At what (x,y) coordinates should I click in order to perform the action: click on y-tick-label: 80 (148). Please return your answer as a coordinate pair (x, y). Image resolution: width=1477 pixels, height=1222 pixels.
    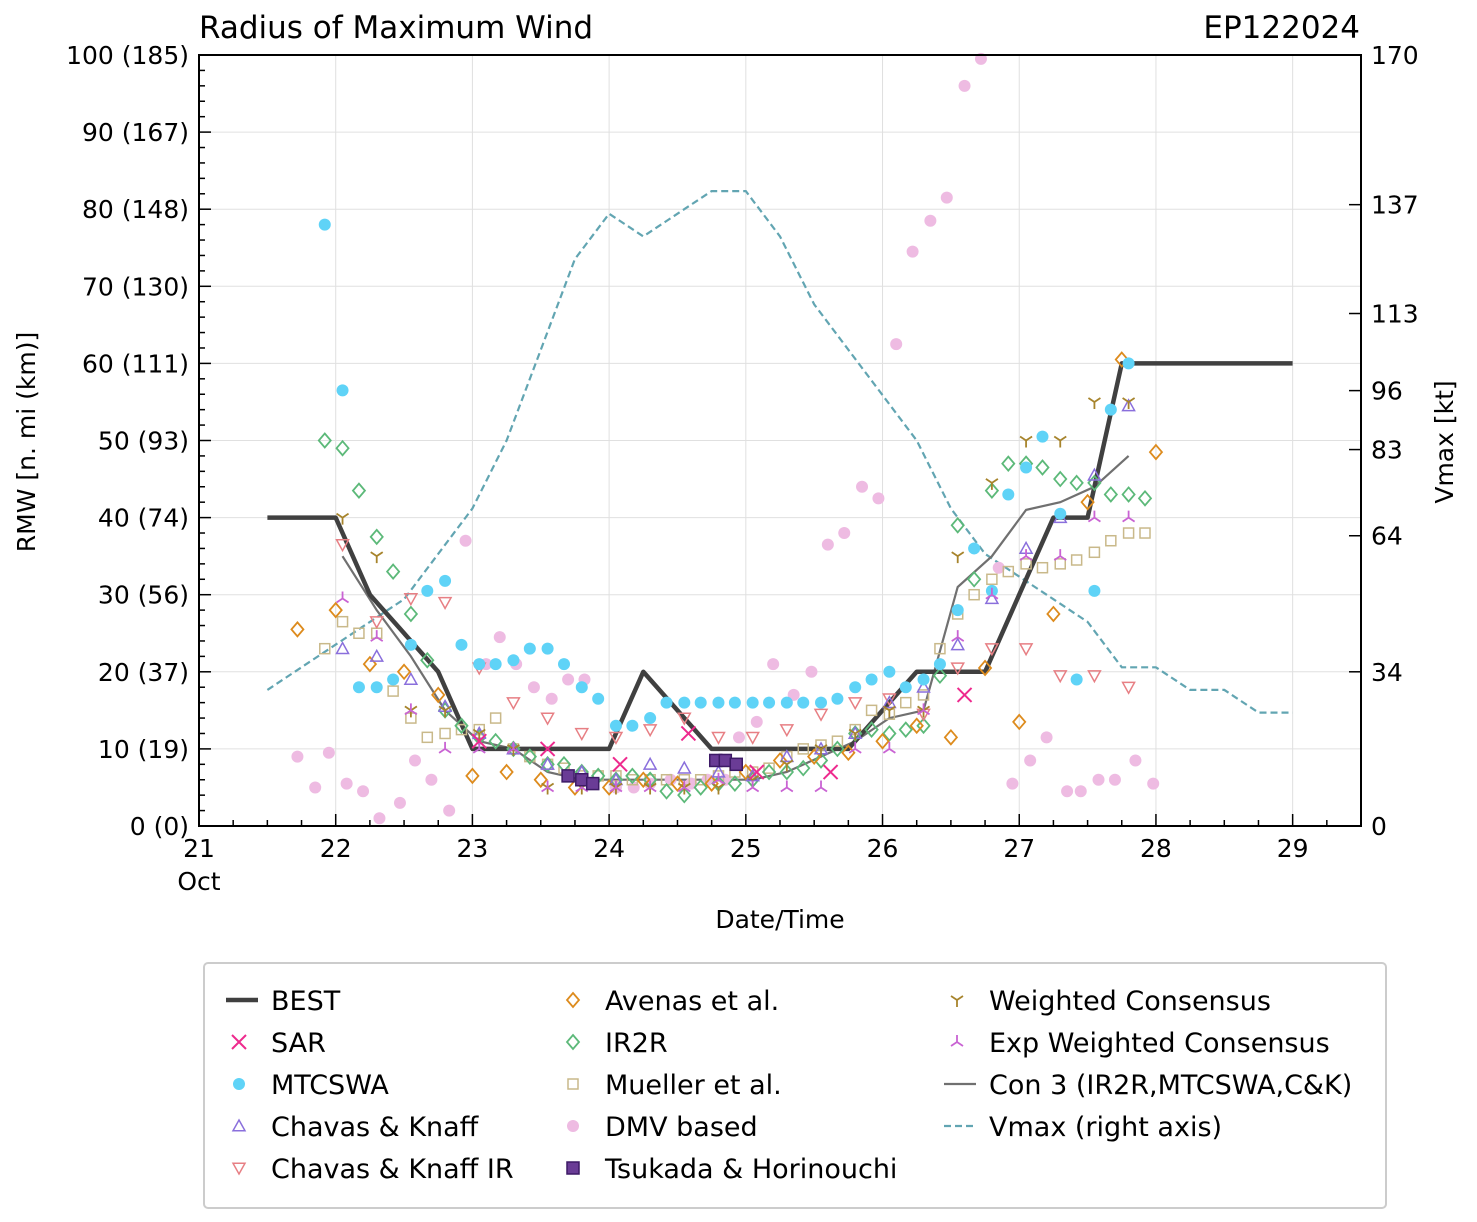
    Looking at the image, I should click on (135, 209).